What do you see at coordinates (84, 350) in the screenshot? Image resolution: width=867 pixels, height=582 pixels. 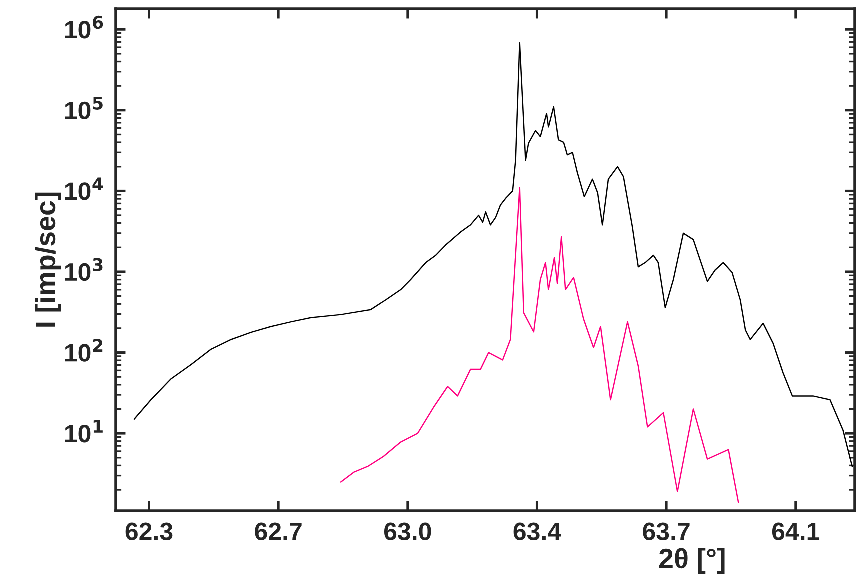 I see `y-tick-label: 10$^{2}$` at bounding box center [84, 350].